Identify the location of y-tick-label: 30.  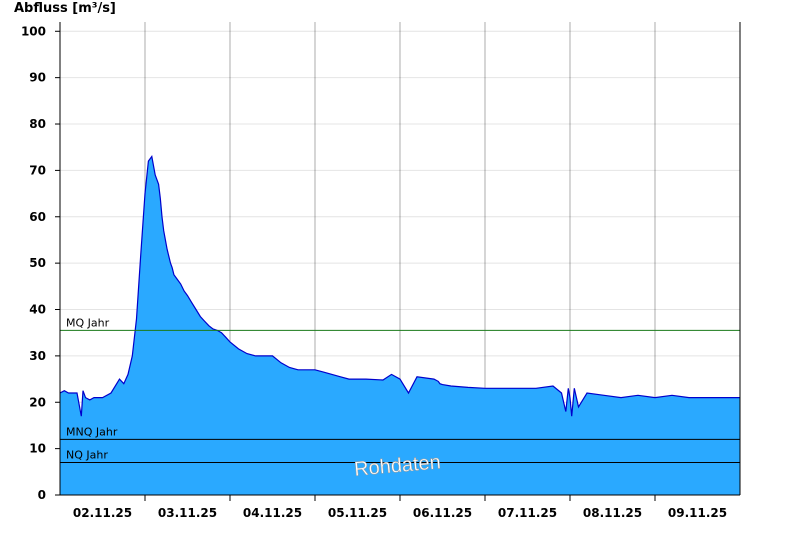
(37, 356).